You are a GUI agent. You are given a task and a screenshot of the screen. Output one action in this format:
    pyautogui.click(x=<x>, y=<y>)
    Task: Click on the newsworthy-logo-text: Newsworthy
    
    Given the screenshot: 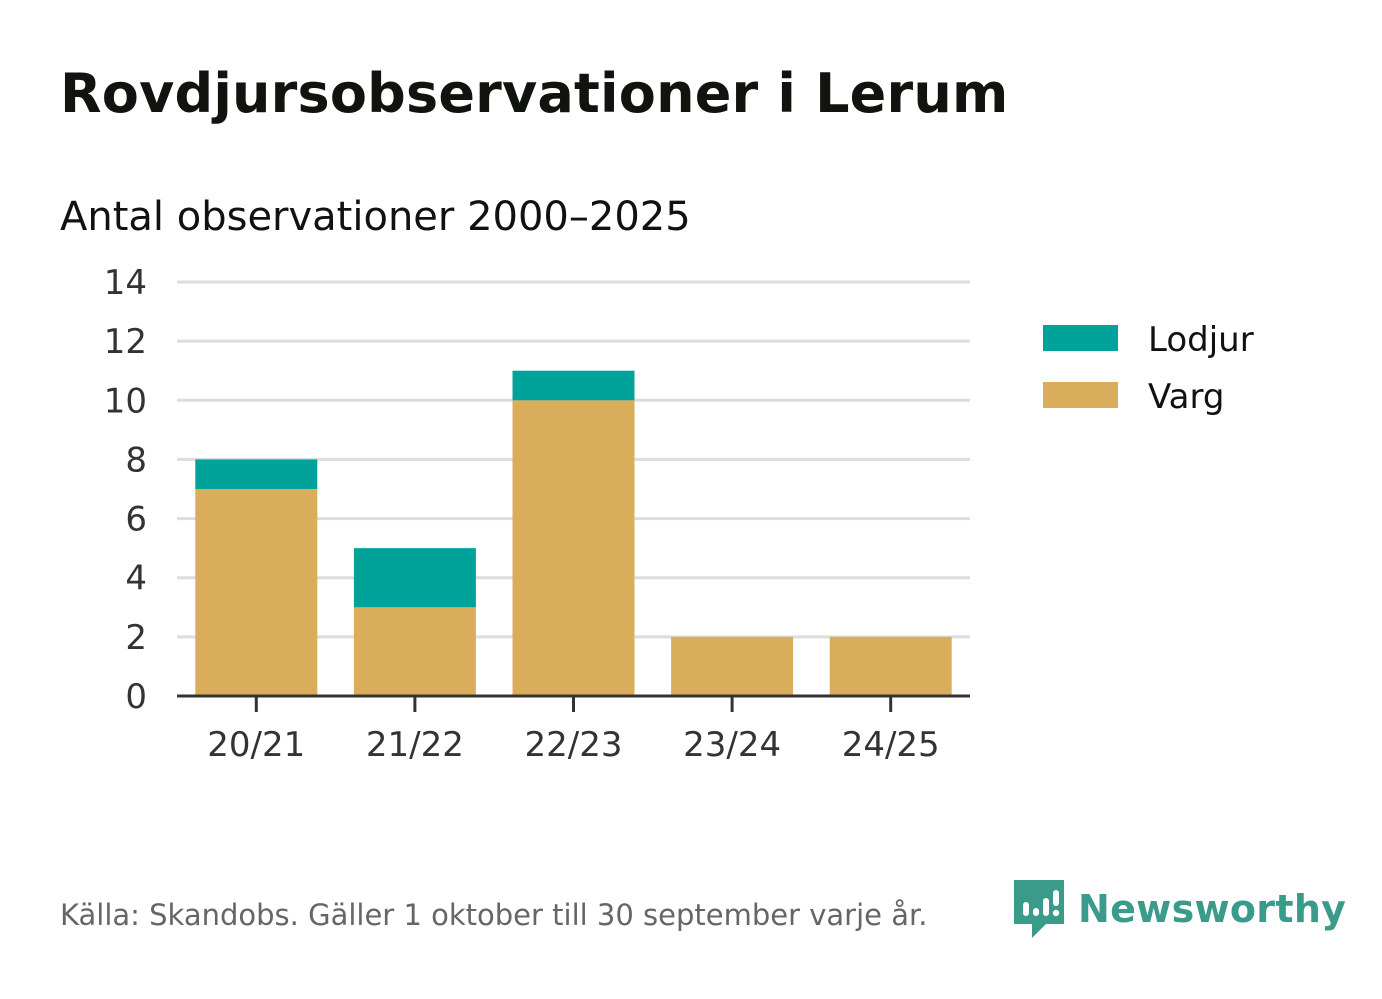 What is the action you would take?
    pyautogui.click(x=1212, y=909)
    